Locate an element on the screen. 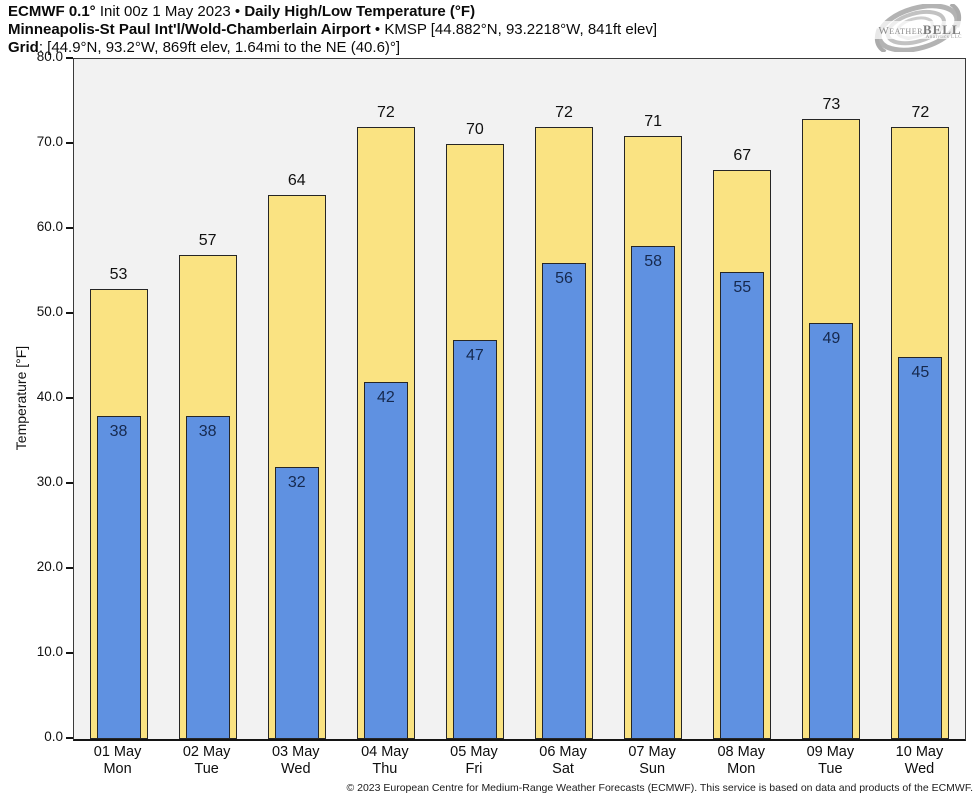 The width and height of the screenshot is (980, 803). x-tick-label: 02 May Tue is located at coordinates (207, 761).